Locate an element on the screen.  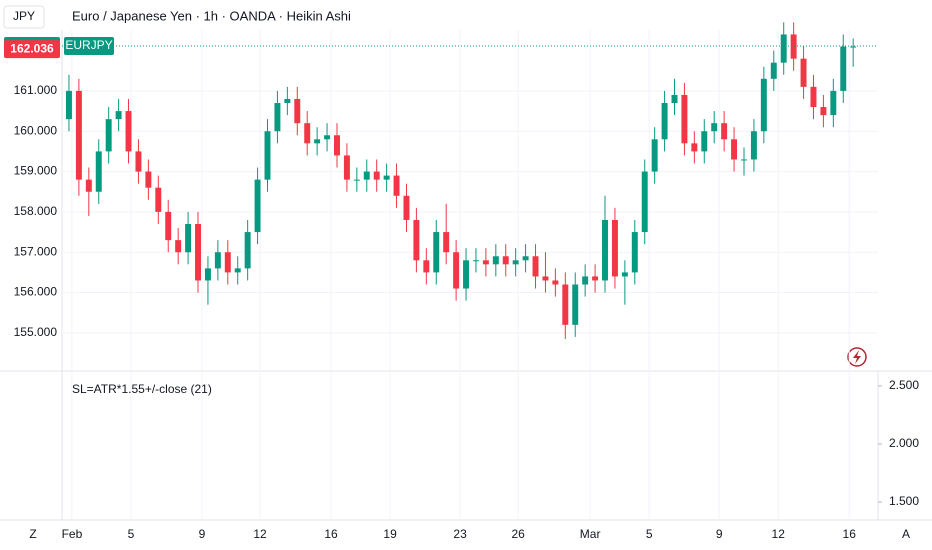
indicator-title: SL=ATR*1.55+/-close (21) is located at coordinates (142, 389).